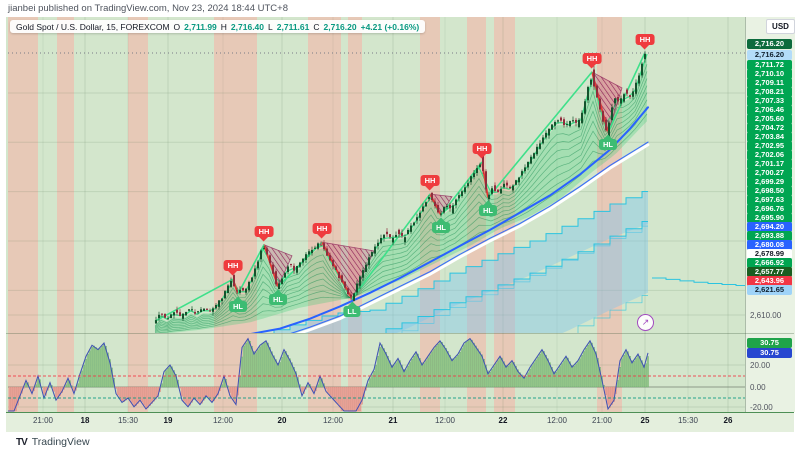 The width and height of the screenshot is (800, 456). What do you see at coordinates (769, 200) in the screenshot?
I see `price-badge: 2,697.63` at bounding box center [769, 200].